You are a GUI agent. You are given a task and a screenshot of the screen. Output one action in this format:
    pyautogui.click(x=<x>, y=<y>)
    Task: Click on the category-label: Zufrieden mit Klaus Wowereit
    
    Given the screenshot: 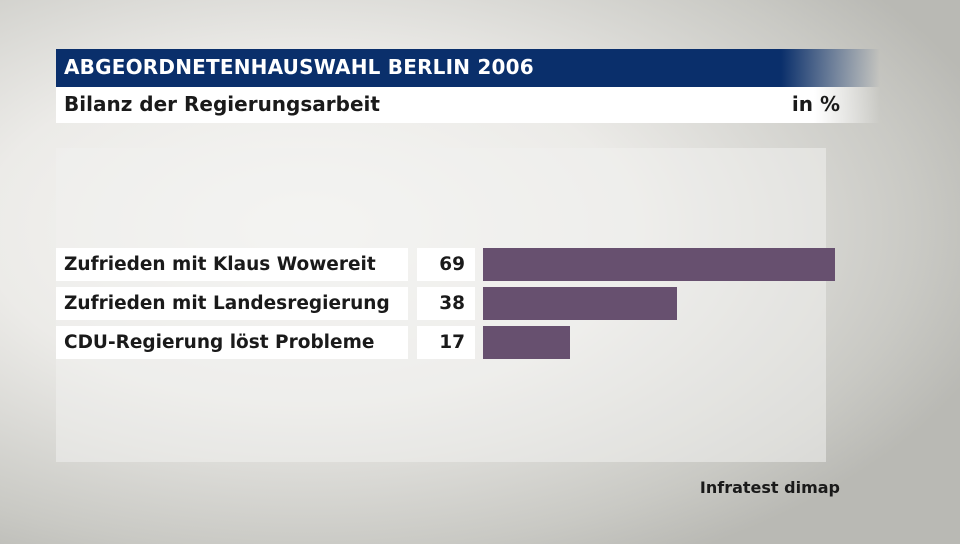 What is the action you would take?
    pyautogui.click(x=232, y=264)
    